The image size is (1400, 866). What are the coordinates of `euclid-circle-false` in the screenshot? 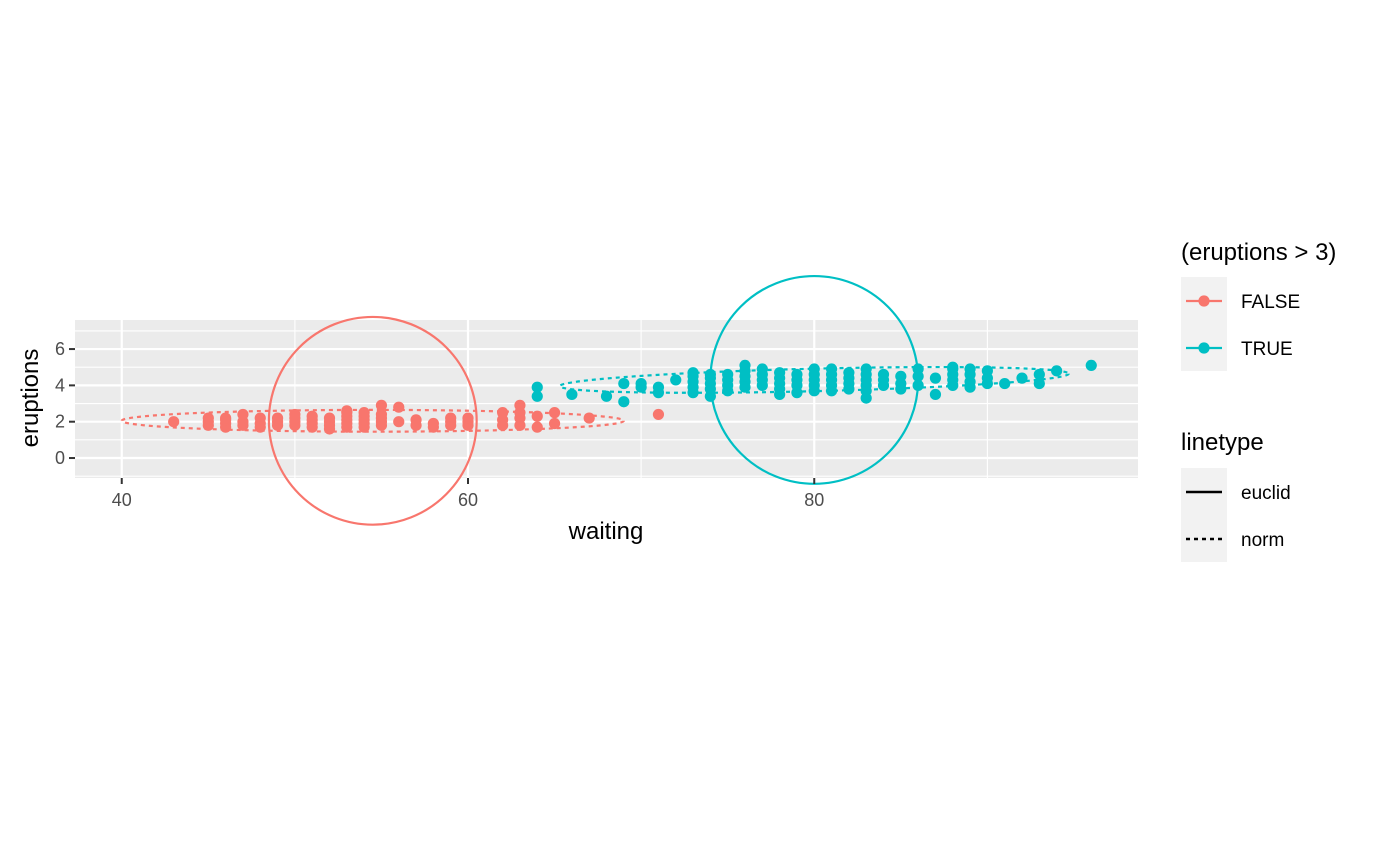 It's located at (372, 420).